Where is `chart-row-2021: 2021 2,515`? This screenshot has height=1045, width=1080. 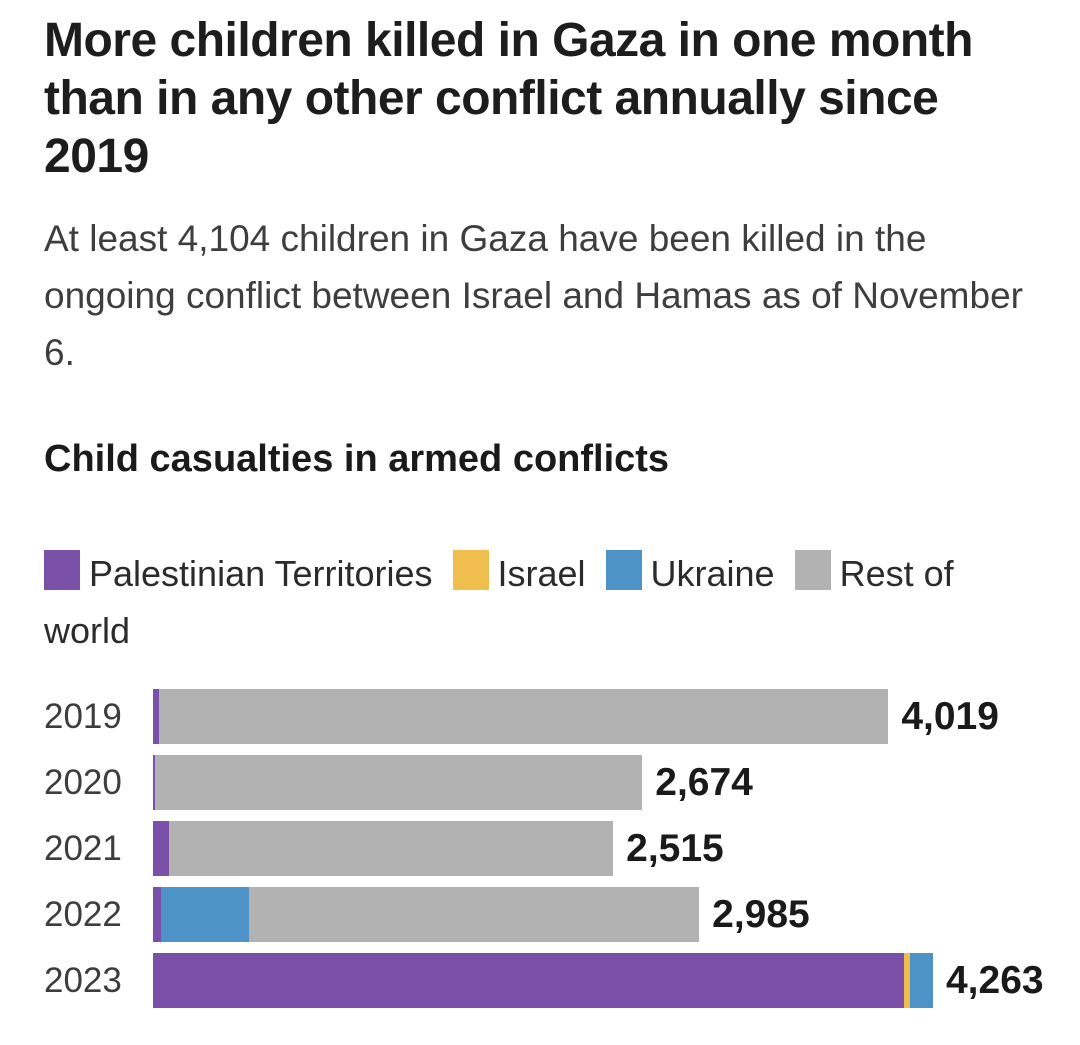
chart-row-2021: 2021 2,515 is located at coordinates (542, 848).